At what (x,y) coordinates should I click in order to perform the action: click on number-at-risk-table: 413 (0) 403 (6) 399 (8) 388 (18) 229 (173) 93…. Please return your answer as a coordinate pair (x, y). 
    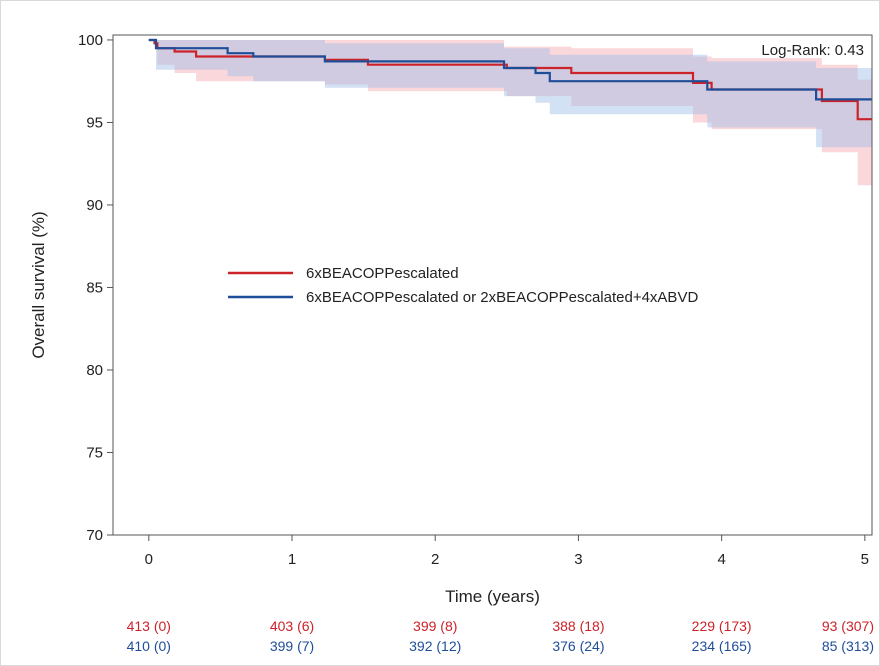
    Looking at the image, I should click on (500, 636).